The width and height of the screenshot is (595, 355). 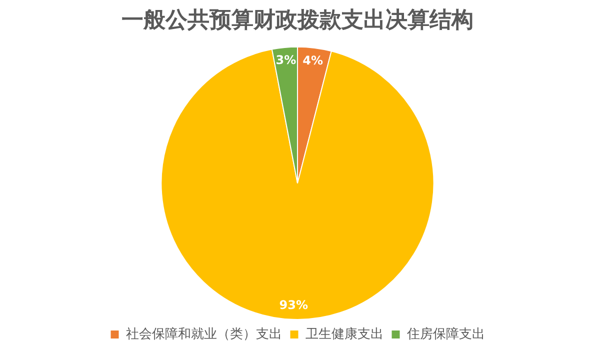 What do you see at coordinates (298, 19) in the screenshot?
I see `chart-title: 一般公共预算财政拨款支出决算结构` at bounding box center [298, 19].